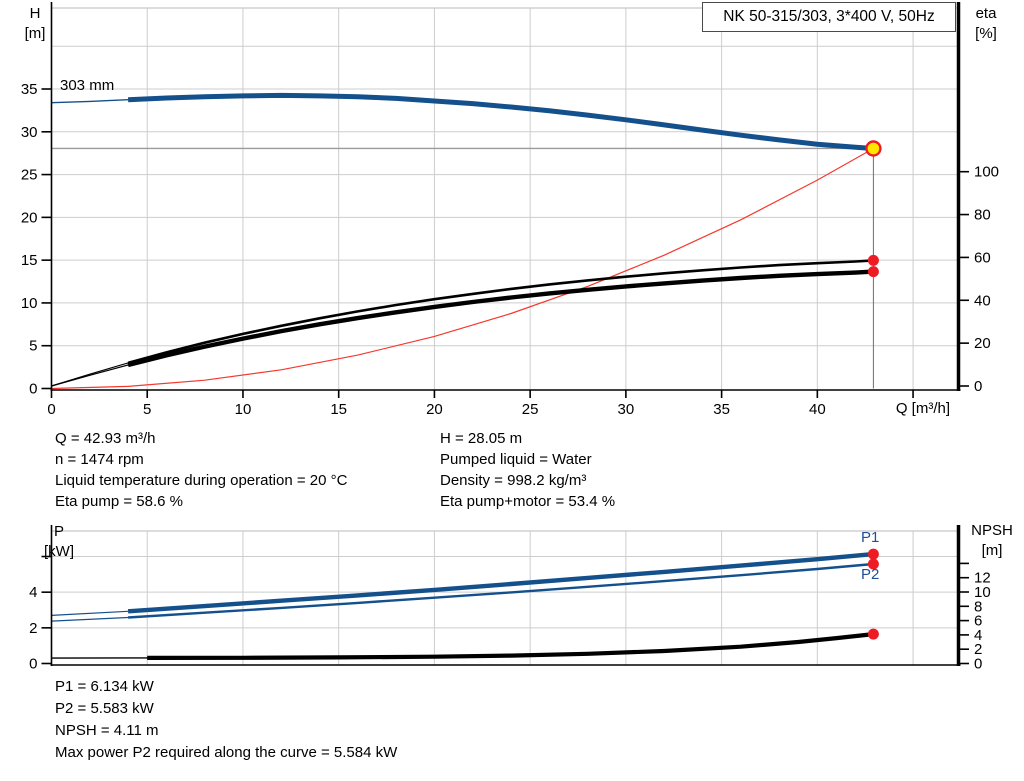 The width and height of the screenshot is (1024, 781). What do you see at coordinates (29, 217) in the screenshot?
I see `y-left-tick-label: 20` at bounding box center [29, 217].